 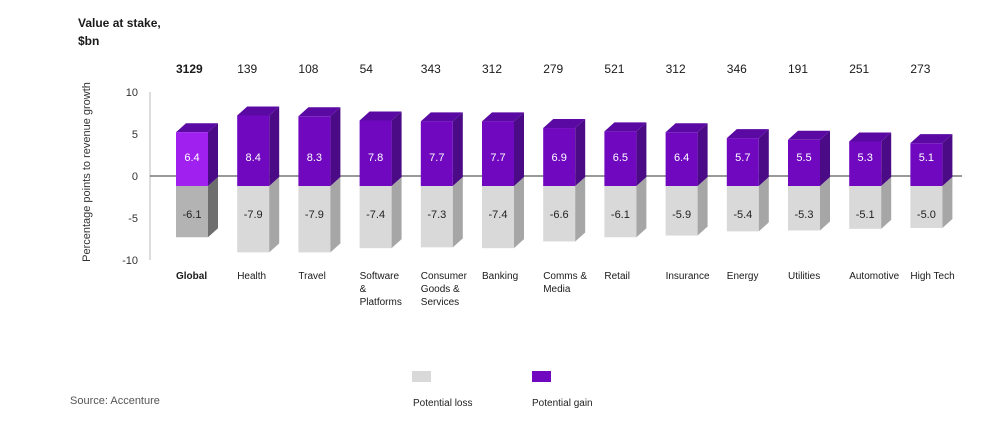 What do you see at coordinates (253, 158) in the screenshot?
I see `gain-value-label: 8.4` at bounding box center [253, 158].